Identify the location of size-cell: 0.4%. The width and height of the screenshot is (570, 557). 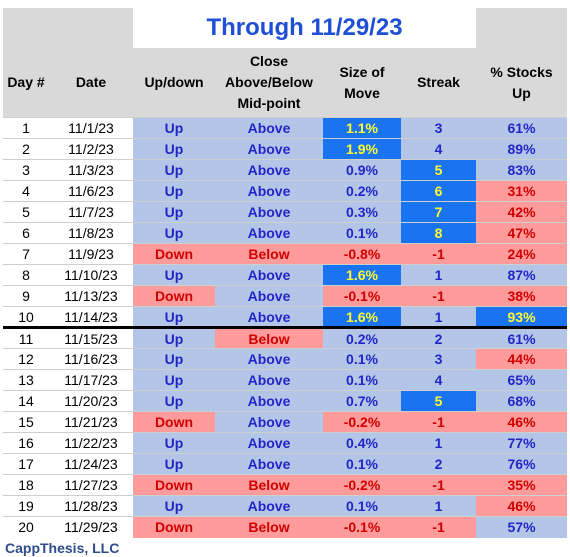
(362, 443).